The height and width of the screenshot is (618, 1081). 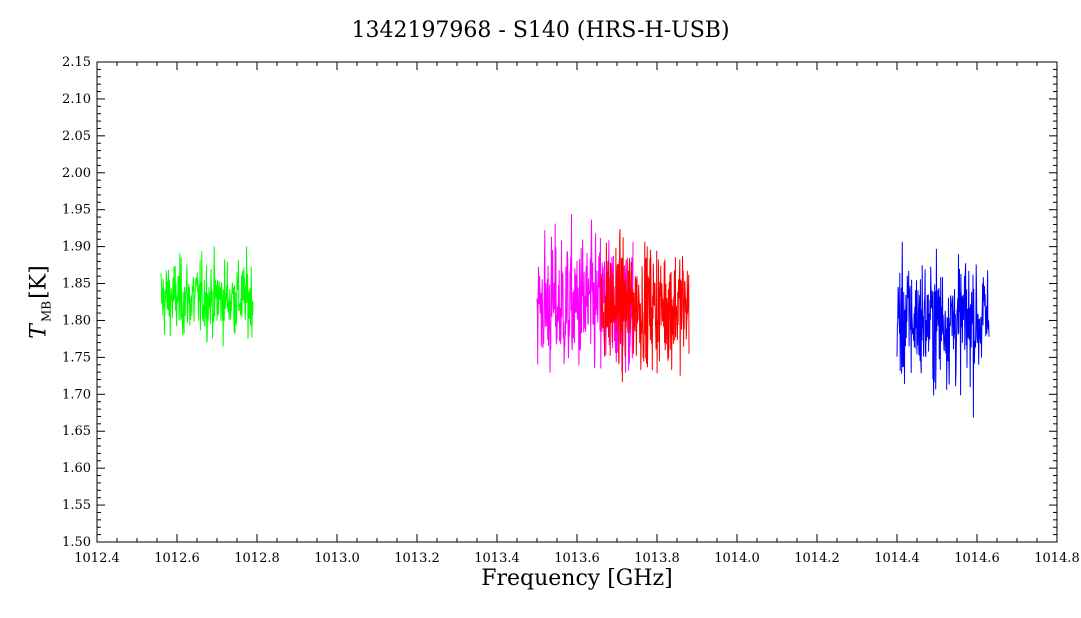 What do you see at coordinates (39, 331) in the screenshot?
I see `y-axis-label-symbol: T` at bounding box center [39, 331].